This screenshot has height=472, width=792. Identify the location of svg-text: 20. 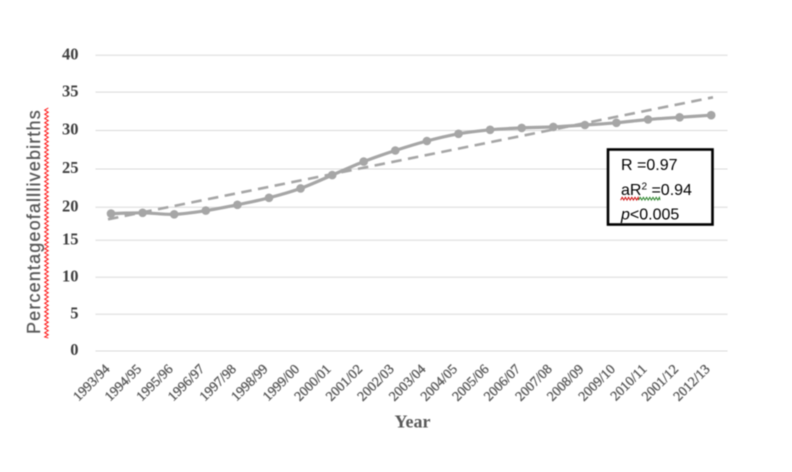
(70, 206).